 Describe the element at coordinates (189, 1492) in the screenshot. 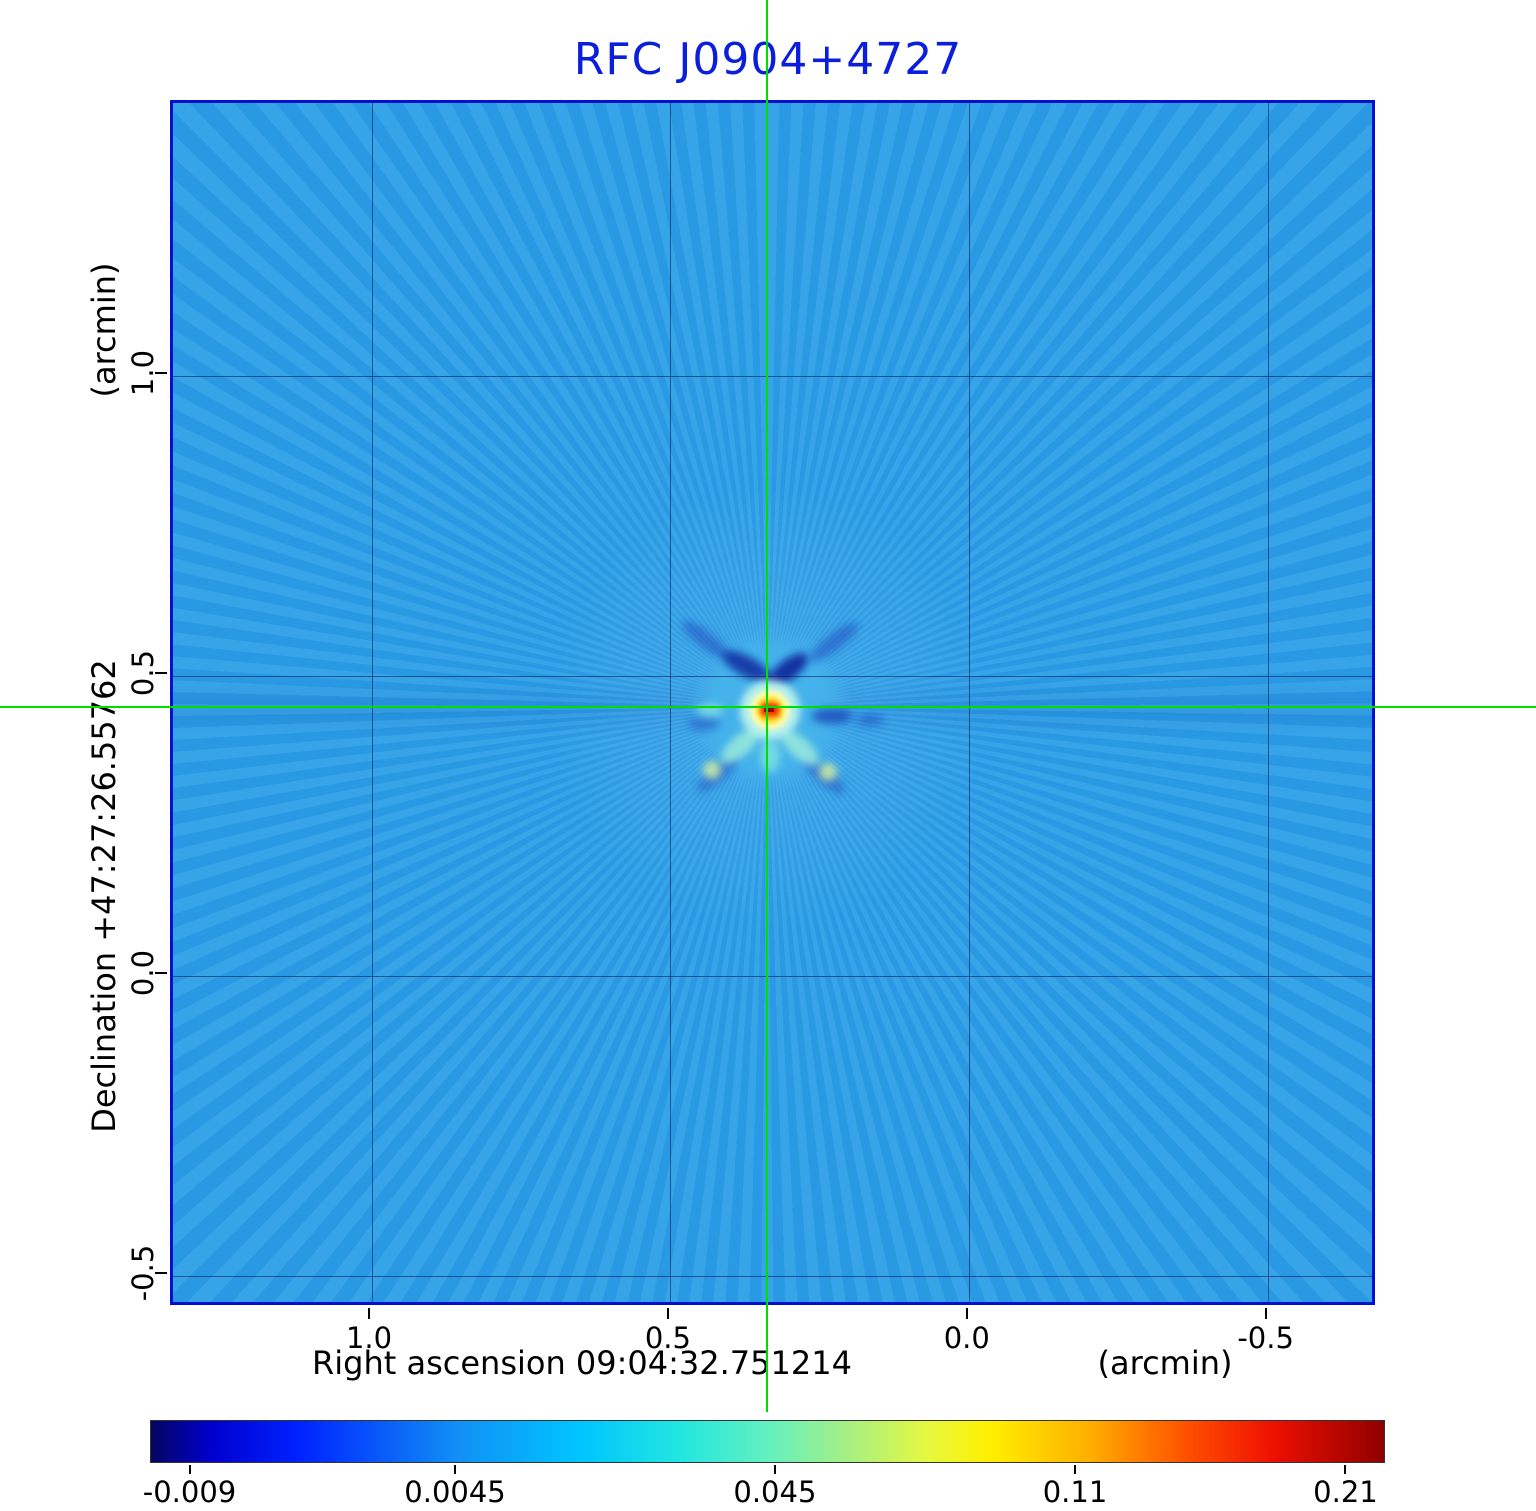

I see `colorbar-tick-label: -0.009` at that location.